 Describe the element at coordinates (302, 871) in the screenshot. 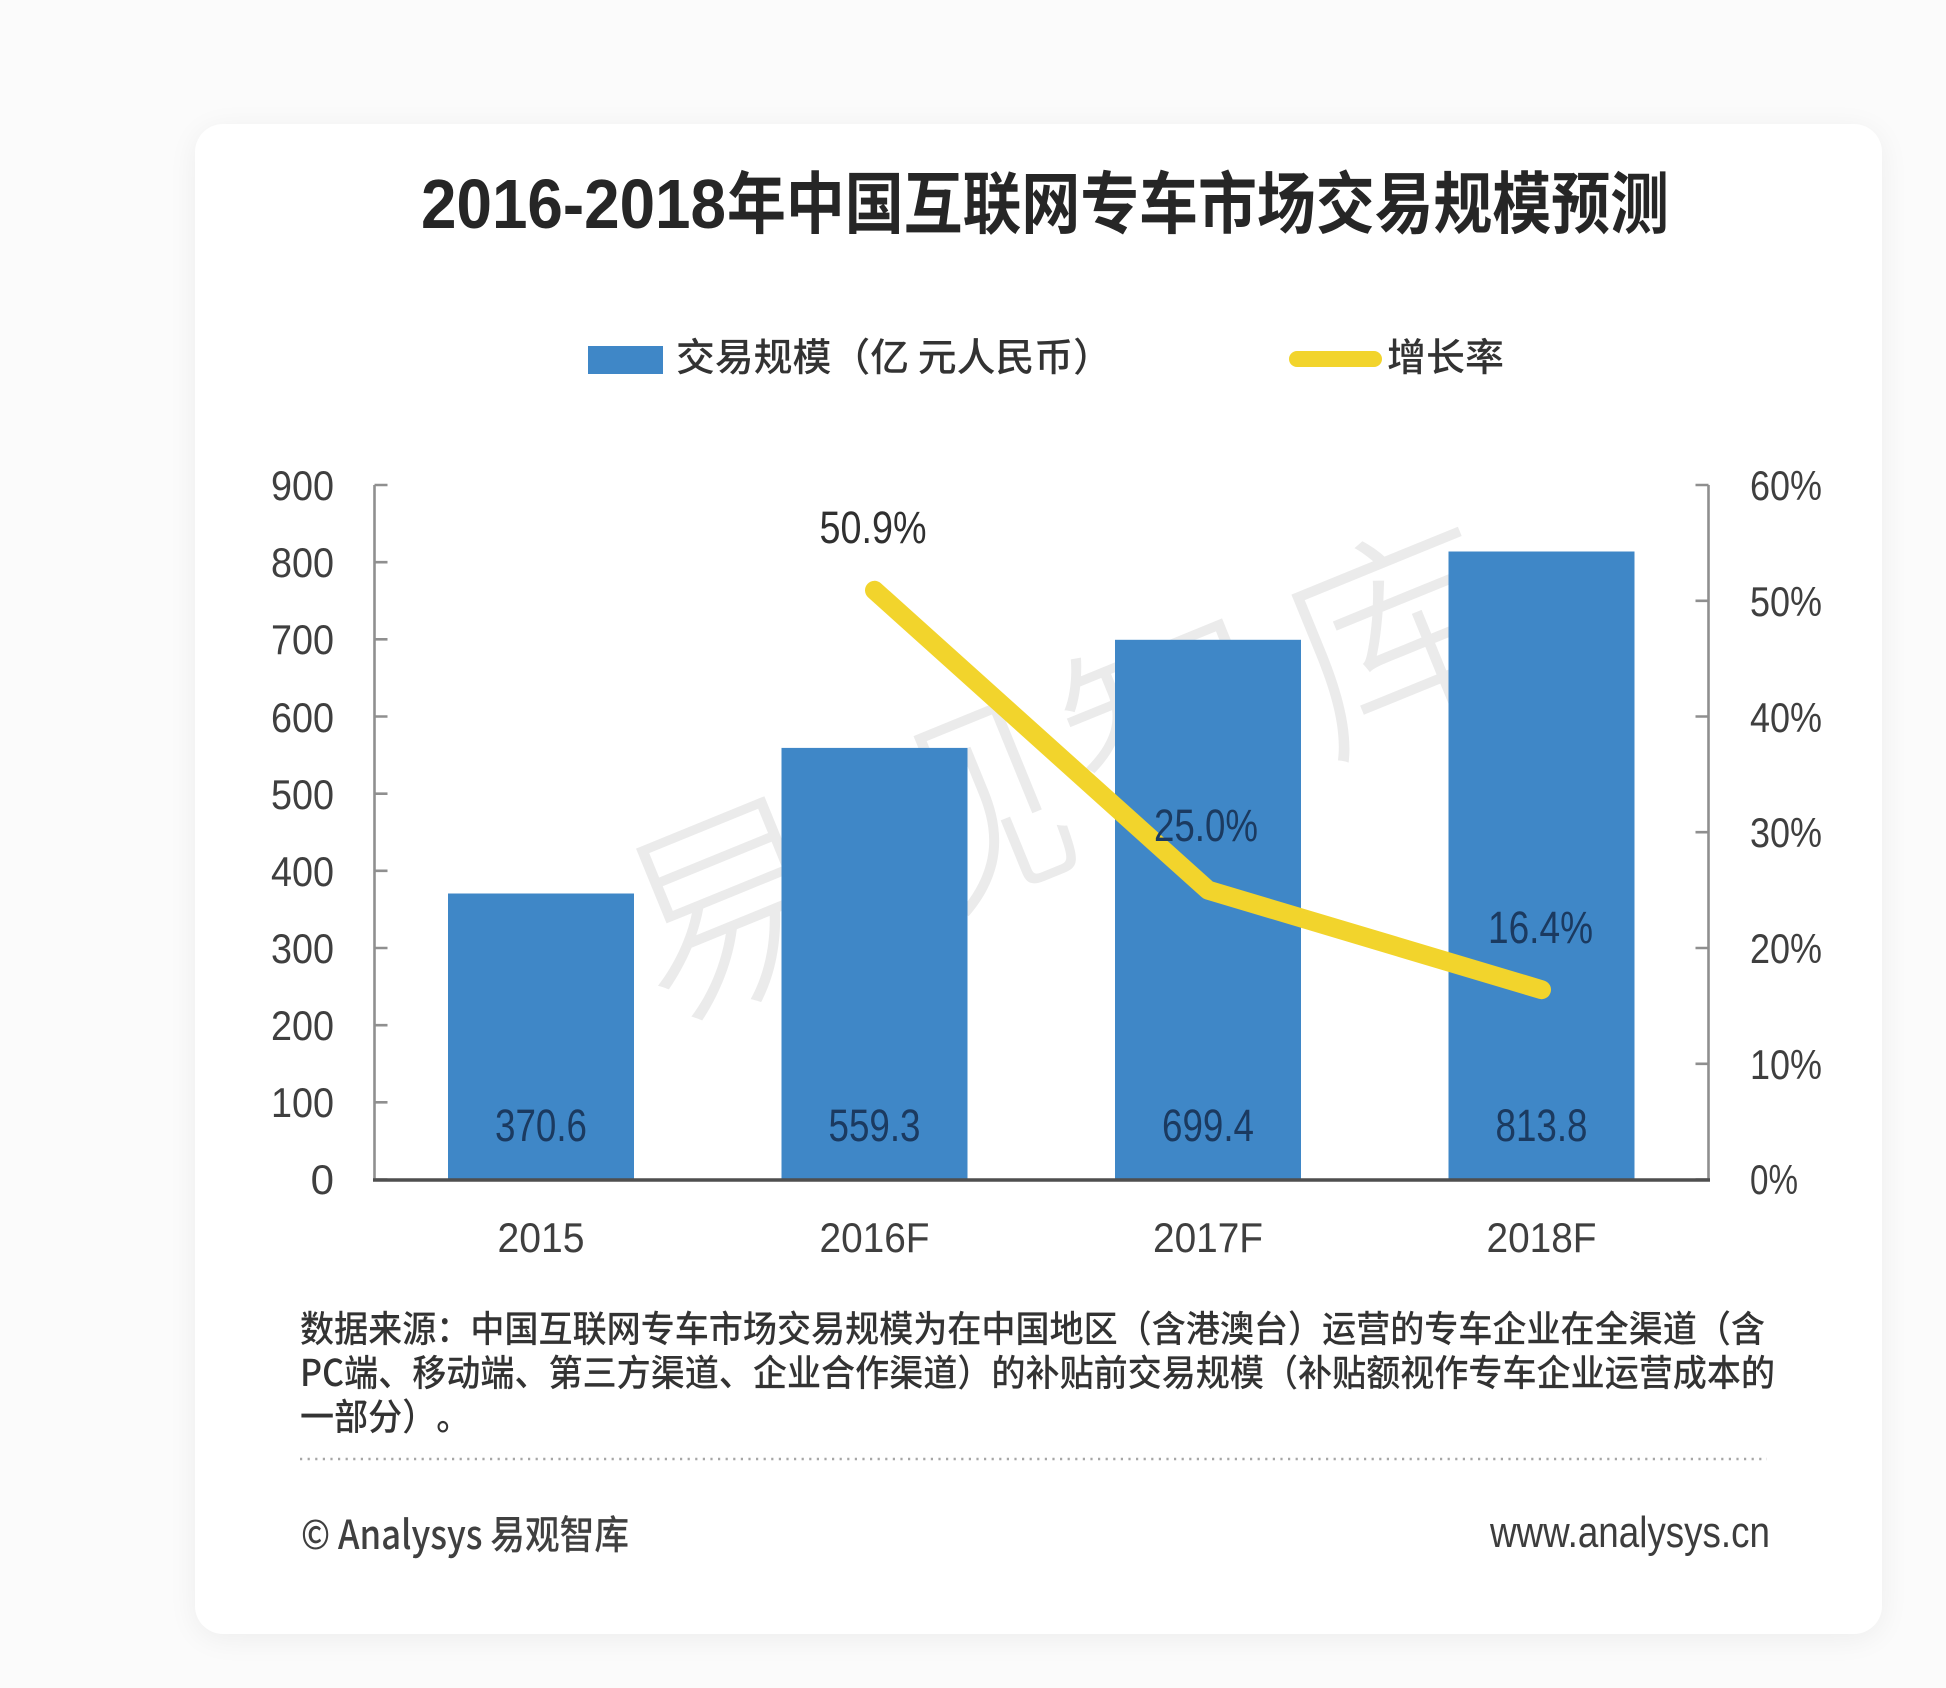

I see `svg-text: 400` at that location.